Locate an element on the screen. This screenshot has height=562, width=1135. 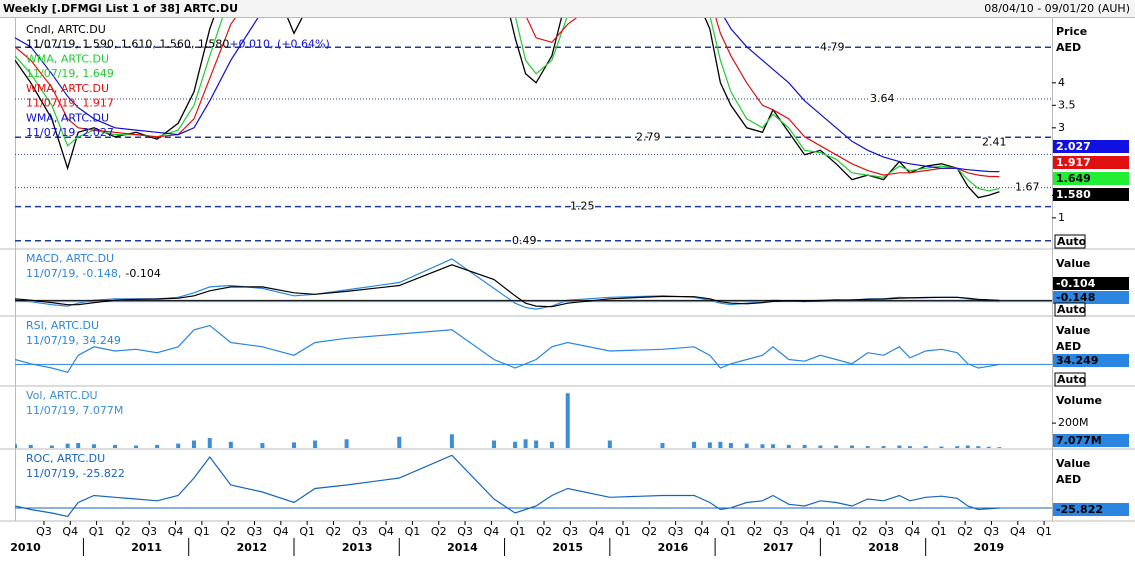
level-label: 0.49 is located at coordinates (524, 240).